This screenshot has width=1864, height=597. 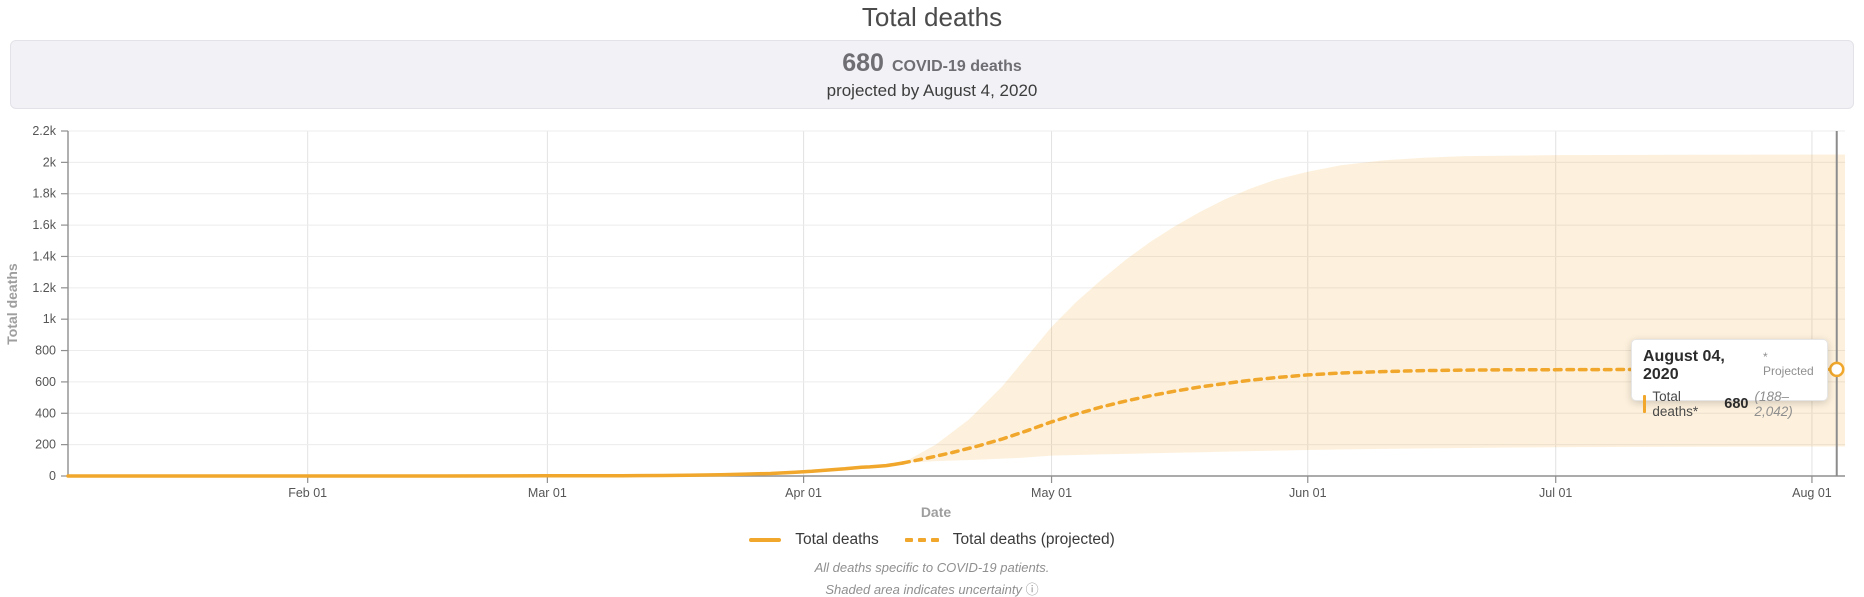 I want to click on y-tick-label: 2.2k, so click(x=44, y=131).